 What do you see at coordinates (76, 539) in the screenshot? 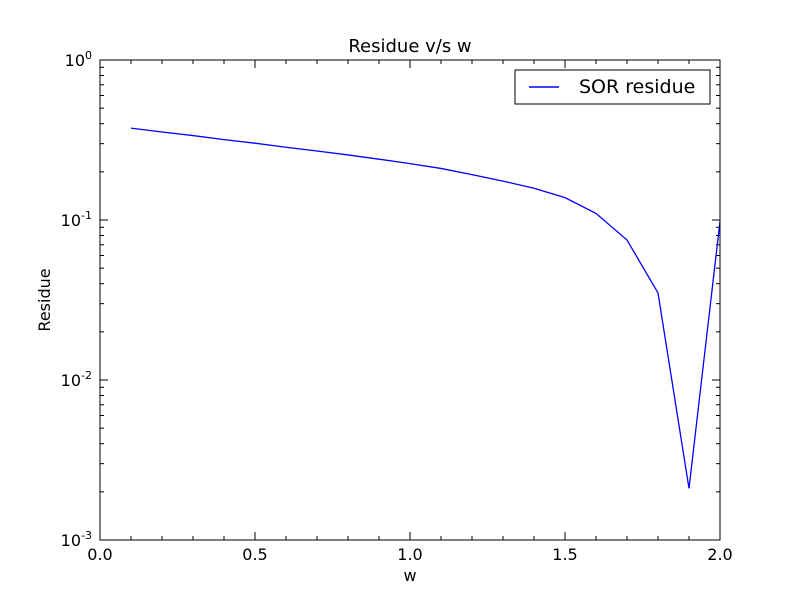
I see `y-tick-label: 10⁻³` at bounding box center [76, 539].